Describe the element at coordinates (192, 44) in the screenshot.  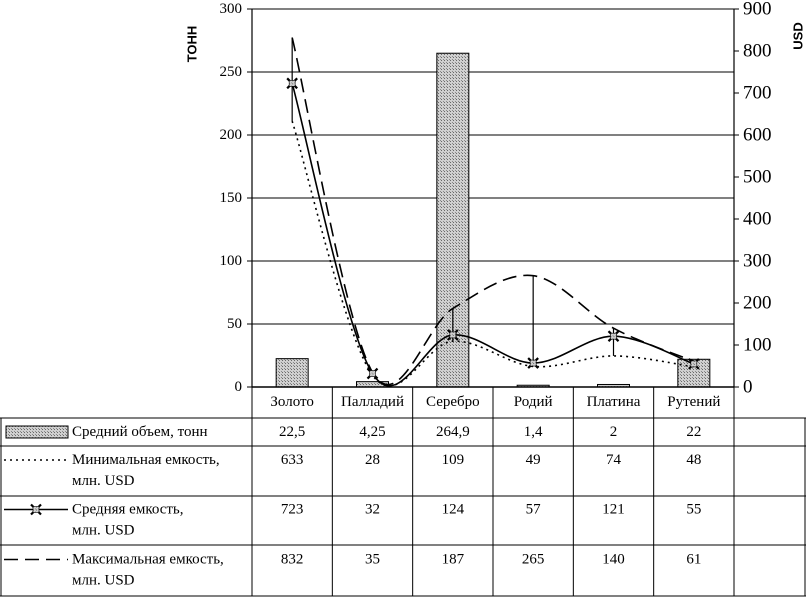
I see `left-axis-title: ТОНН` at that location.